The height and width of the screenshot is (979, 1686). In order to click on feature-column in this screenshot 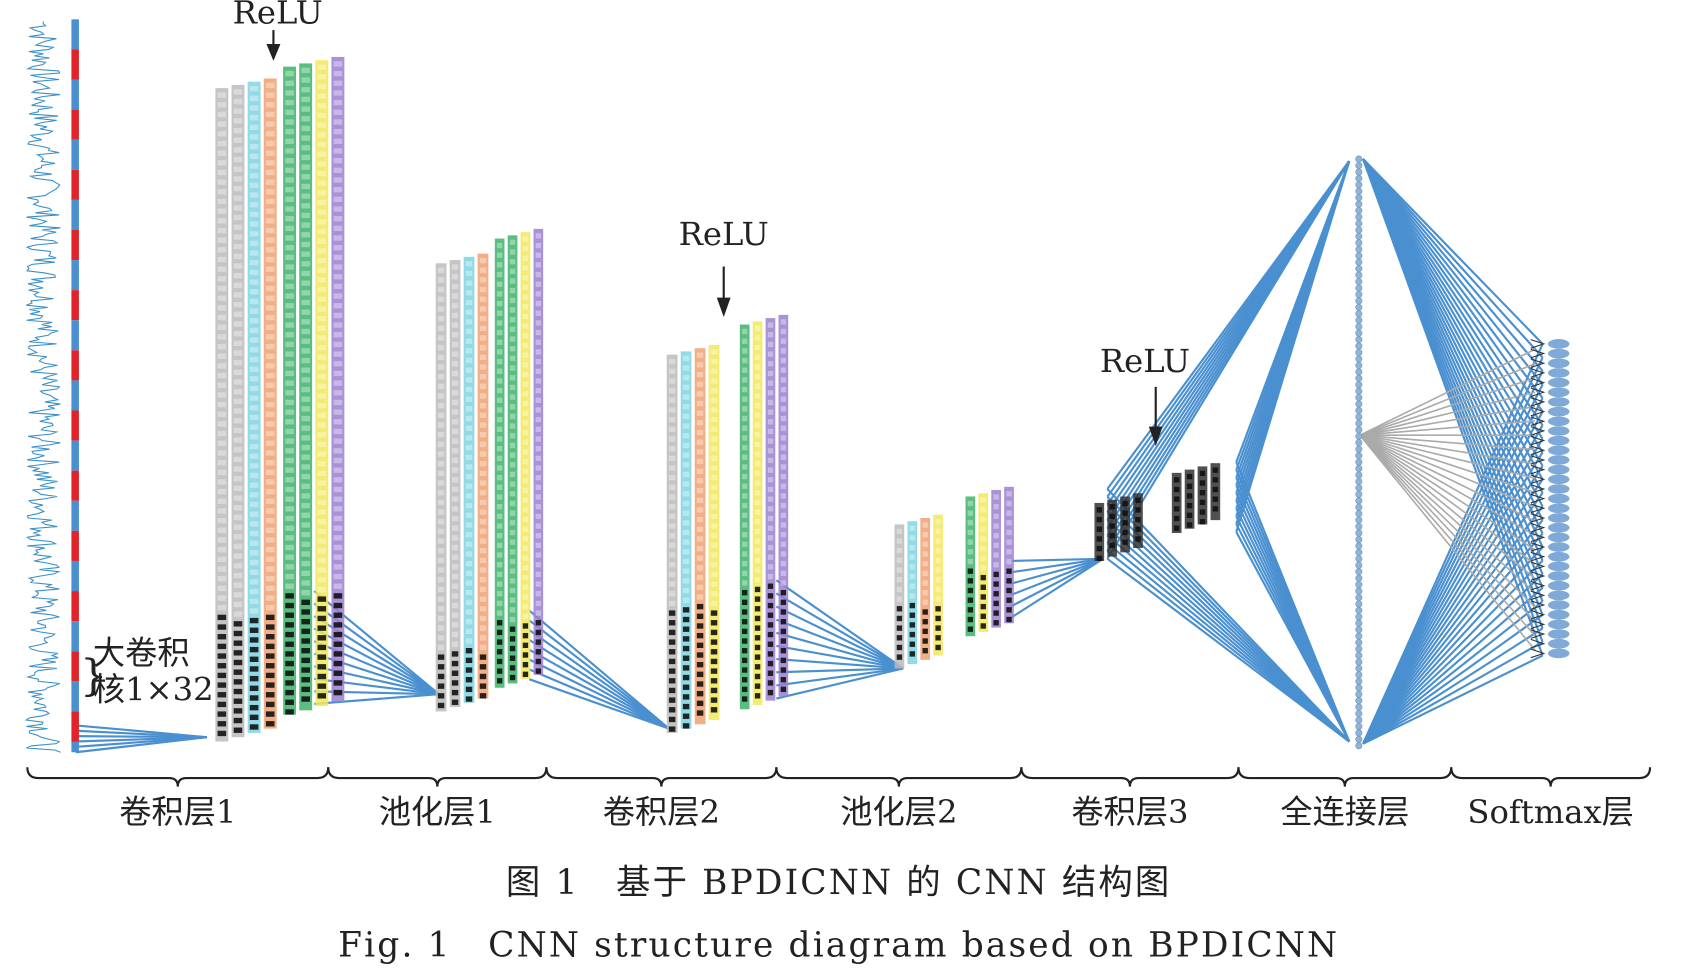, I will do `click(499, 463)`.